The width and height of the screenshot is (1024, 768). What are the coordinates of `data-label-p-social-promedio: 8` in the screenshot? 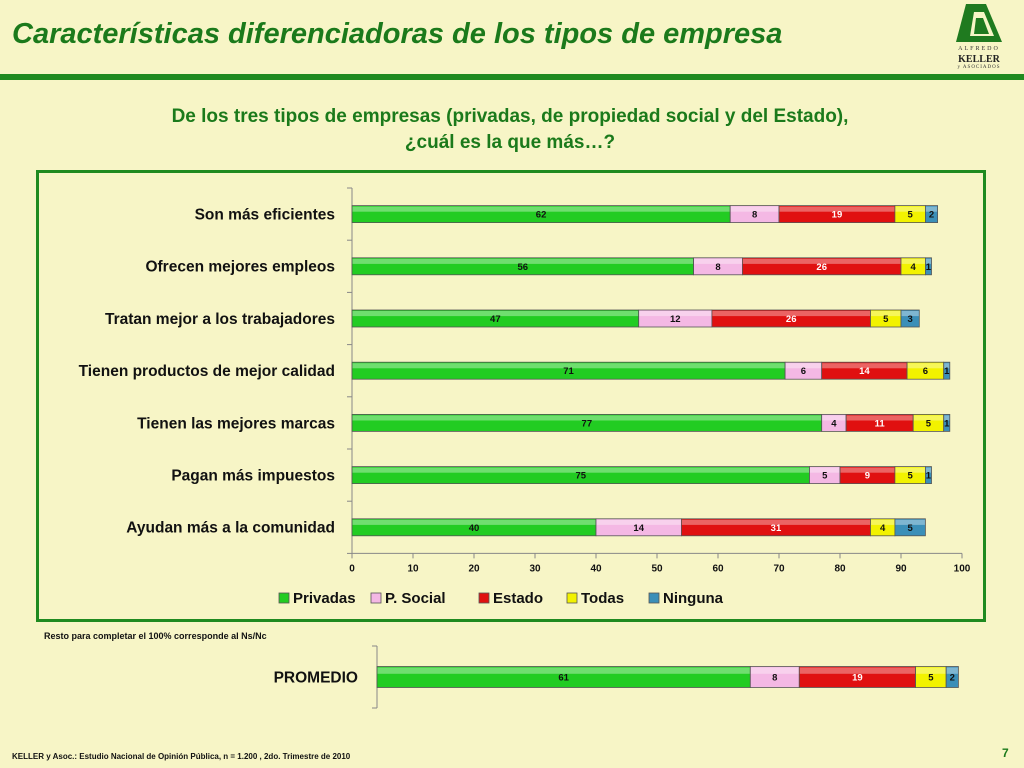 It's located at (774, 678).